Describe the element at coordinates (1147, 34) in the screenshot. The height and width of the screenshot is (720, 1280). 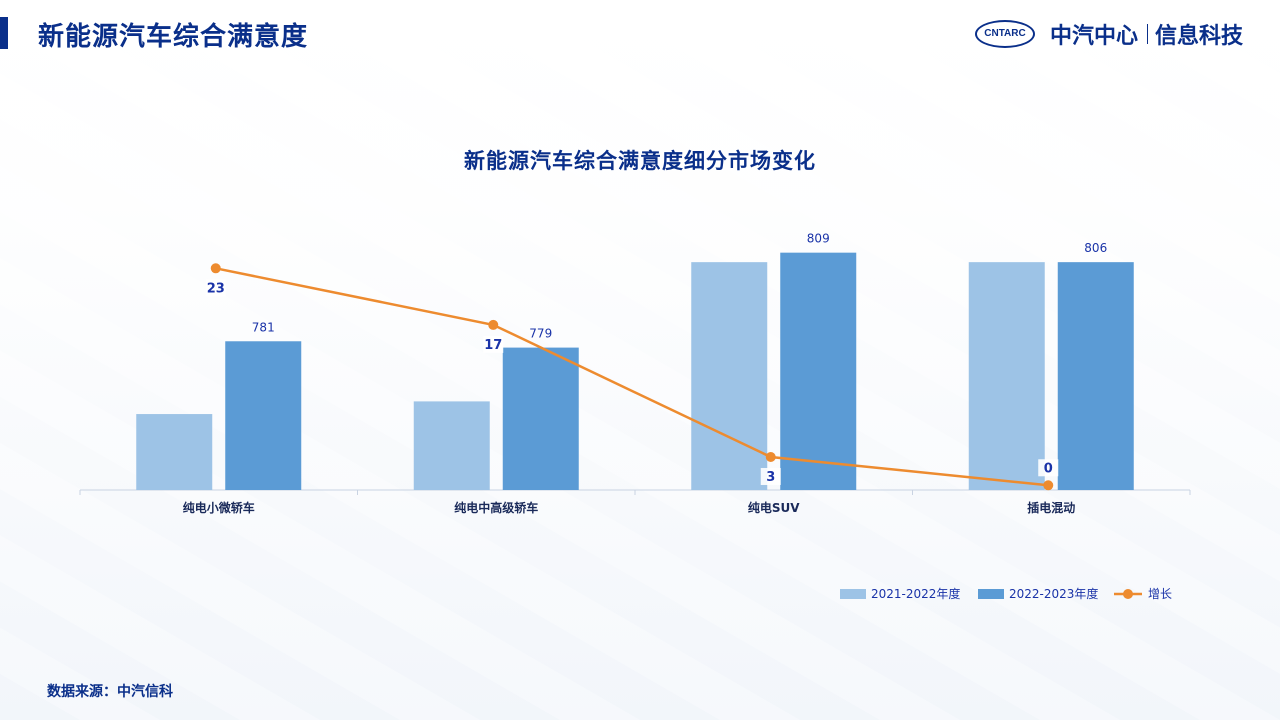
I see `logo-separator` at that location.